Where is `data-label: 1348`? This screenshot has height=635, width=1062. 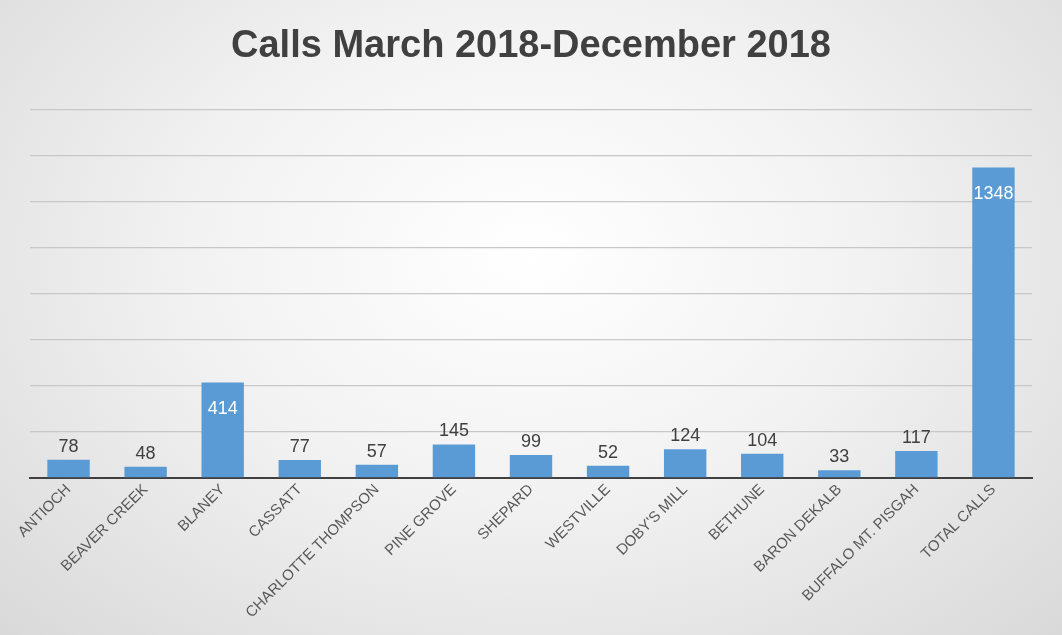
data-label: 1348 is located at coordinates (993, 192).